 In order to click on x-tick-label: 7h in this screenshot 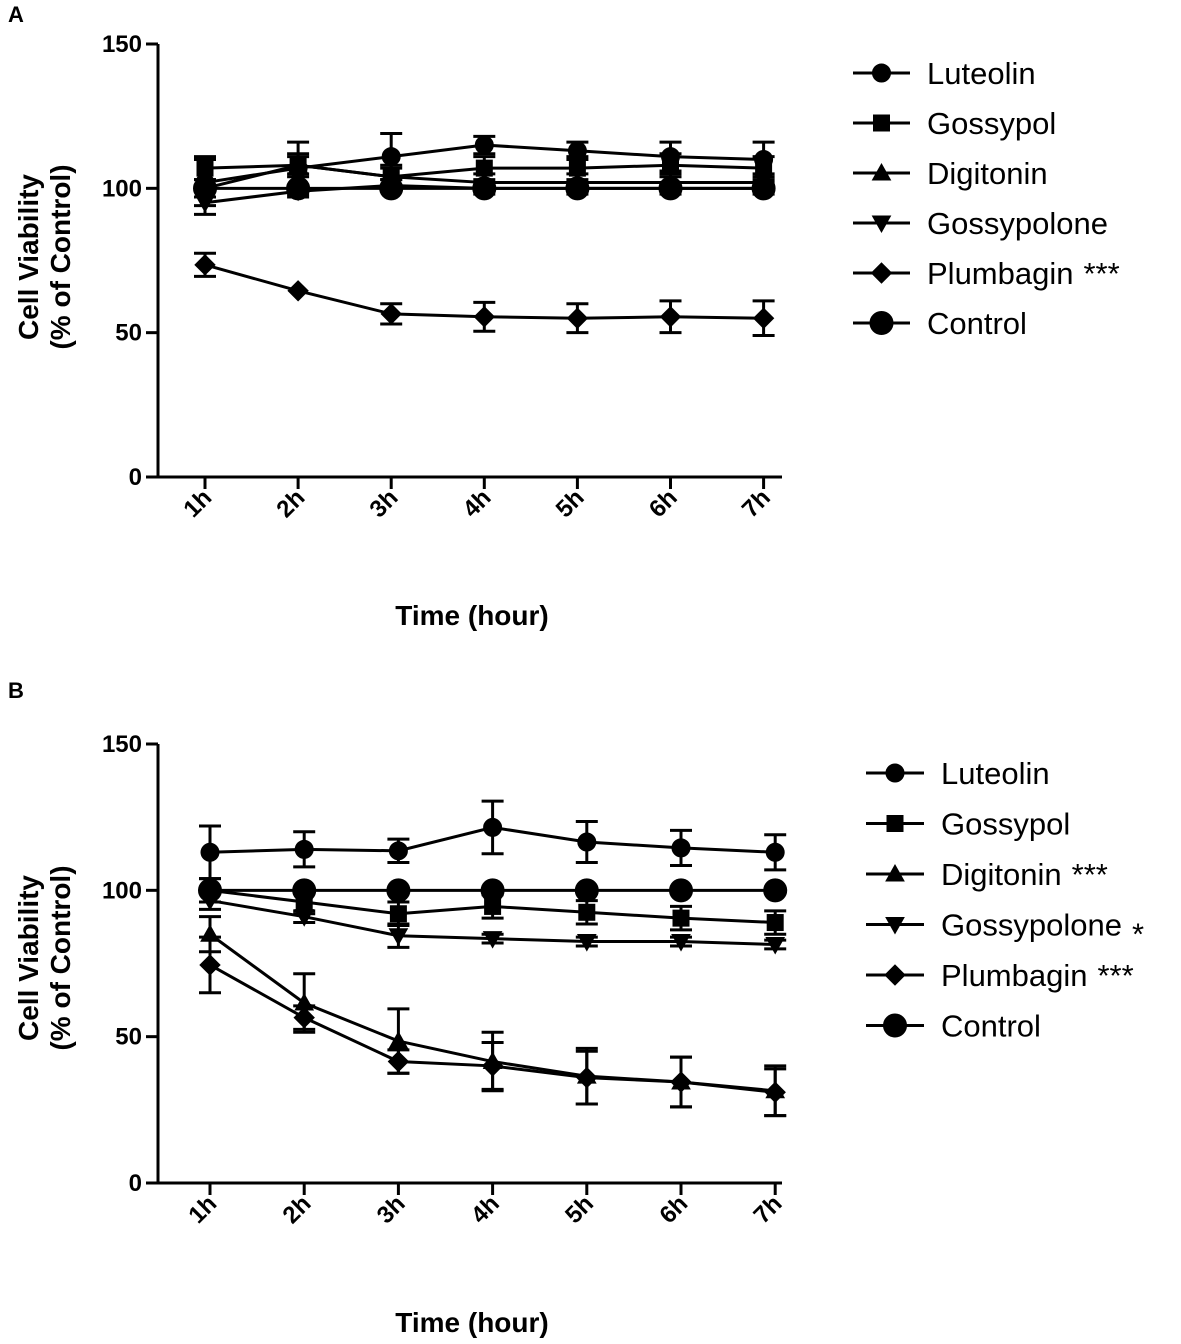, I will do `click(768, 1209)`.